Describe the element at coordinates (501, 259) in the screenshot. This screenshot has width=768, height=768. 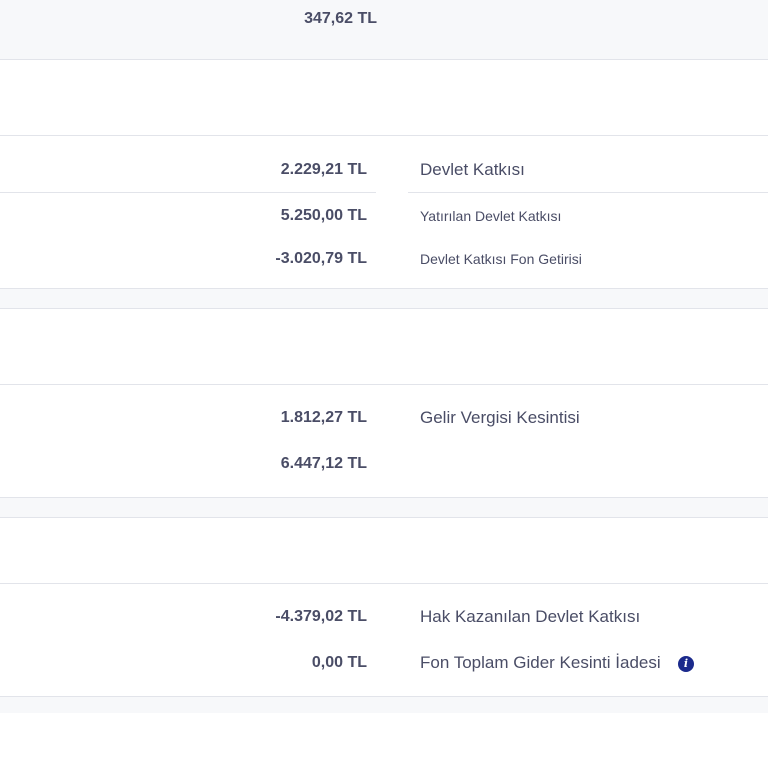
I see `devlet-katkisi-fon-getirisi-label: Devlet Katkısı Fon Getirisi` at that location.